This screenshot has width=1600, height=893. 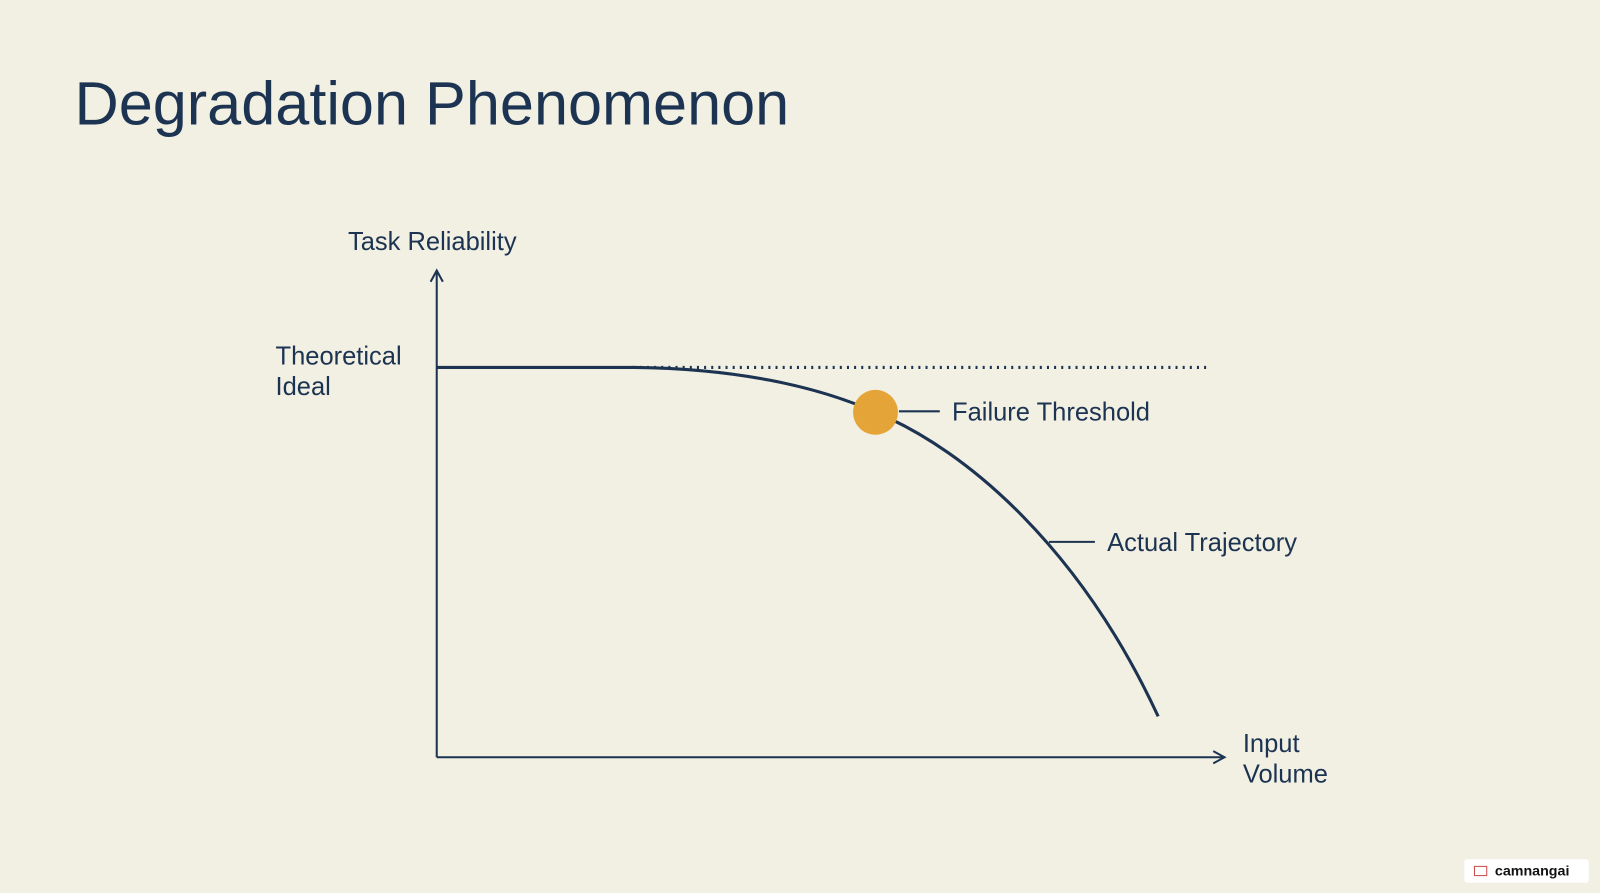 What do you see at coordinates (1051, 412) in the screenshot?
I see `failure-label: Failure Threshold` at bounding box center [1051, 412].